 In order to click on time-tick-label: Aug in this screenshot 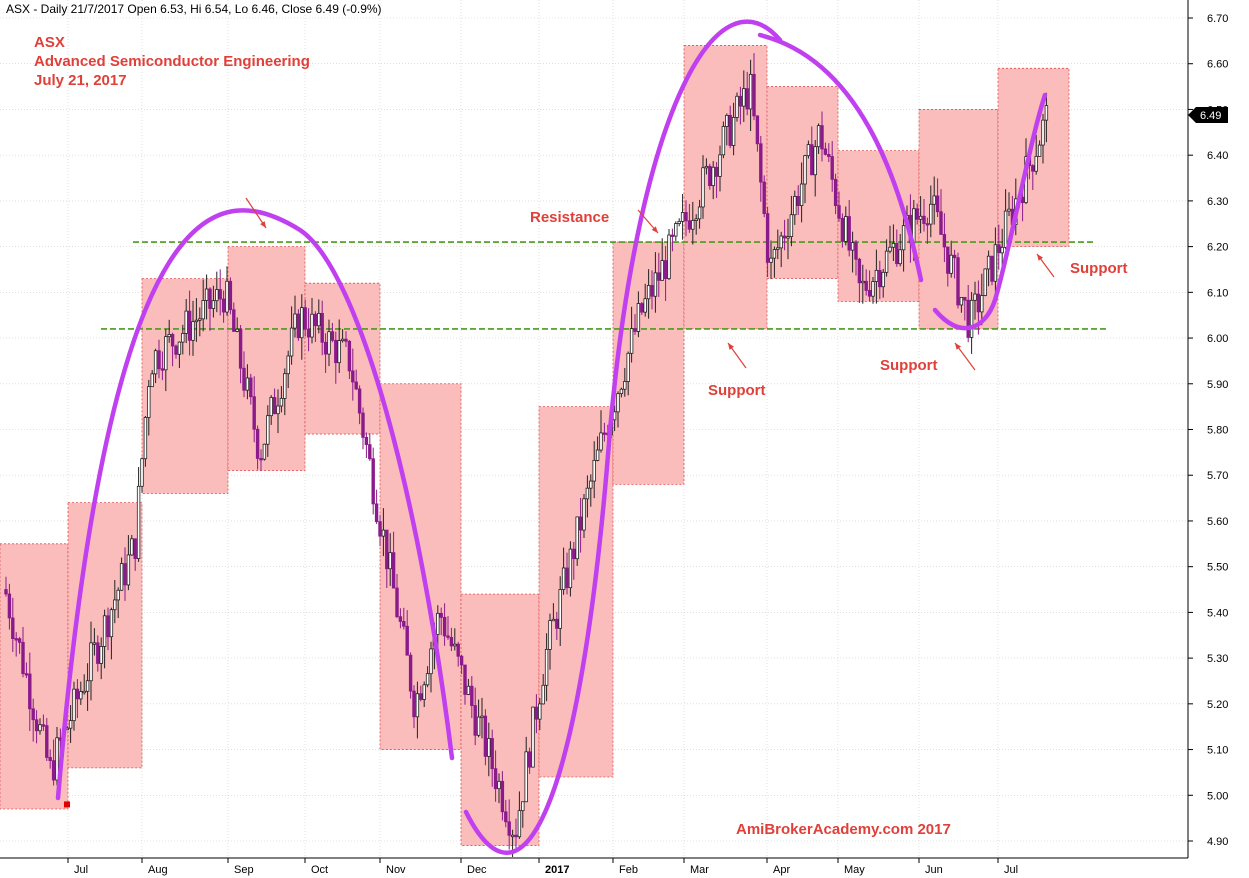, I will do `click(158, 870)`.